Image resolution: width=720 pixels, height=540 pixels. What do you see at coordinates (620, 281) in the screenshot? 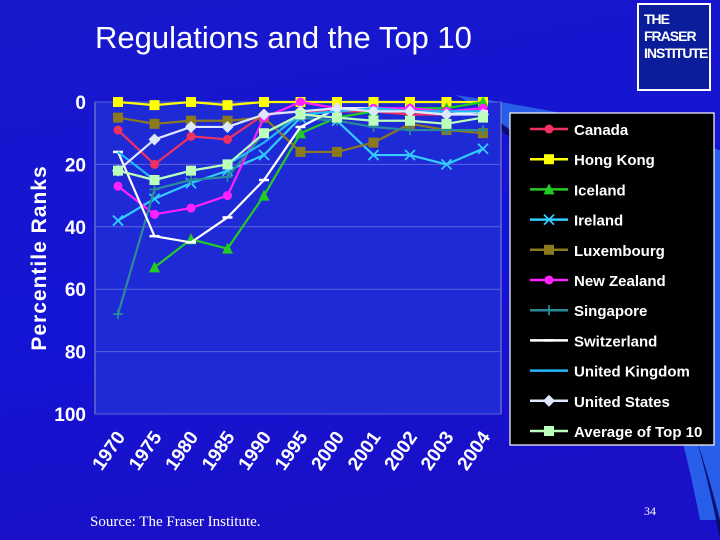
I see `legend-label: New Zealand` at bounding box center [620, 281].